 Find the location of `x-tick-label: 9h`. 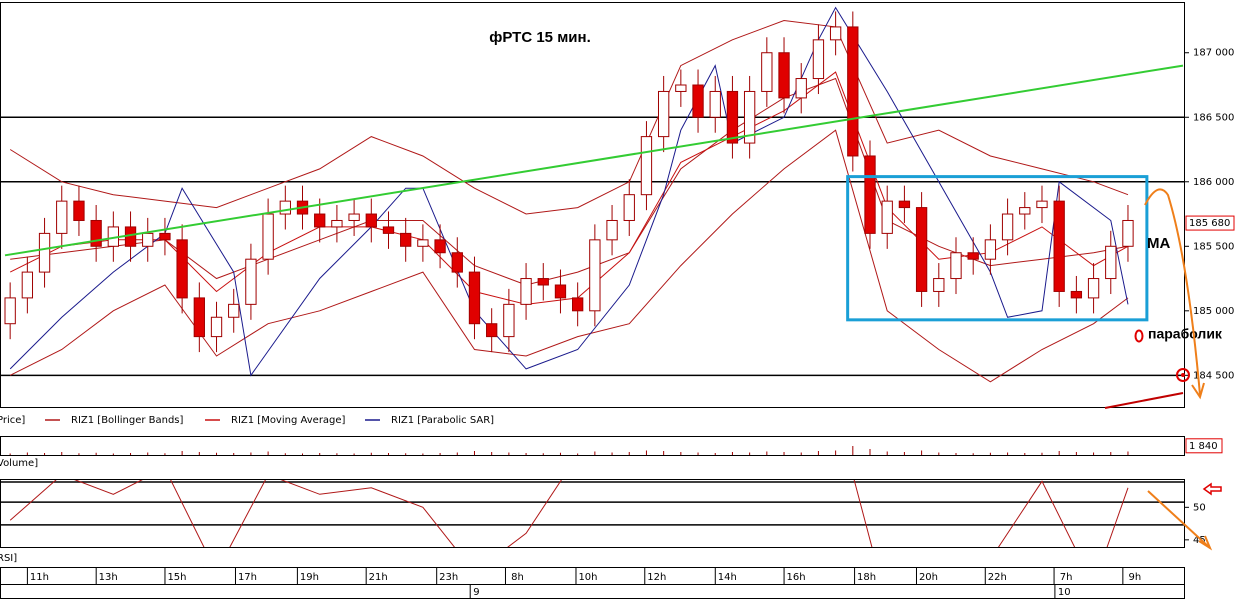

x-tick-label: 9h is located at coordinates (1134, 577).